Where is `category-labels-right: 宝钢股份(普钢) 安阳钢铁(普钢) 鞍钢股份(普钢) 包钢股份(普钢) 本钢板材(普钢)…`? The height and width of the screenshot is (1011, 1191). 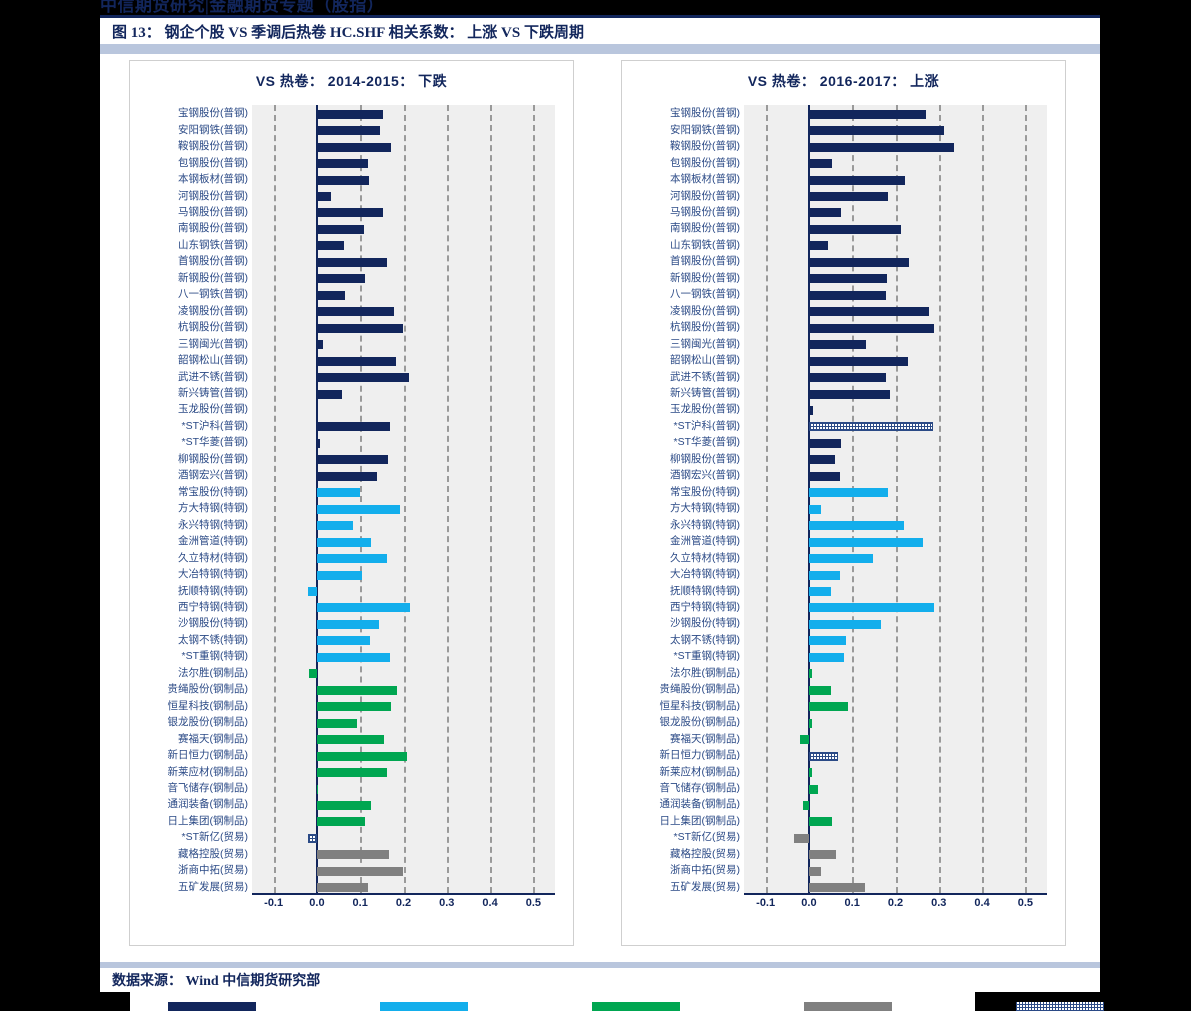
category-labels-right: 宝钢股份(普钢) 安阳钢铁(普钢) 鞍钢股份(普钢) 包钢股份(普钢) 本钢板材(普钢)… is located at coordinates (683, 500).